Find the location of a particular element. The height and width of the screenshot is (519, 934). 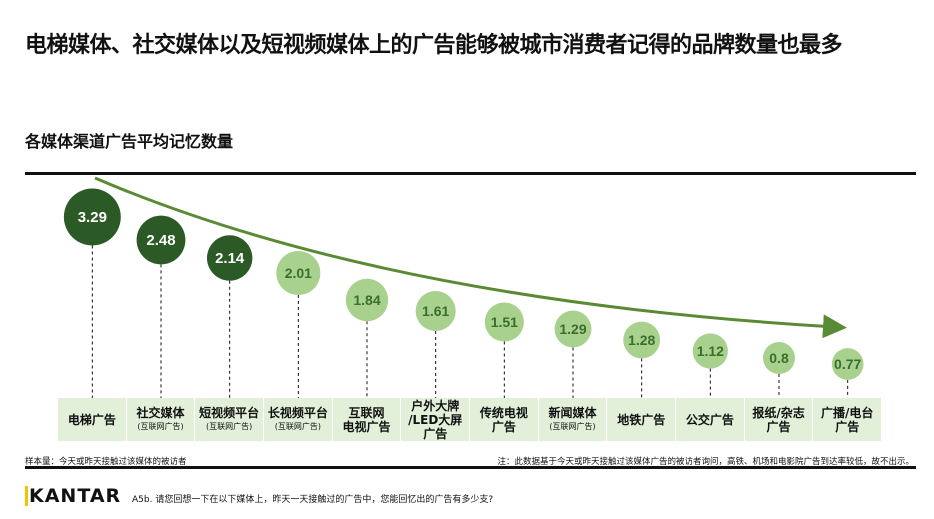

category-label: 社交媒体 (互联网广告) is located at coordinates (161, 419).